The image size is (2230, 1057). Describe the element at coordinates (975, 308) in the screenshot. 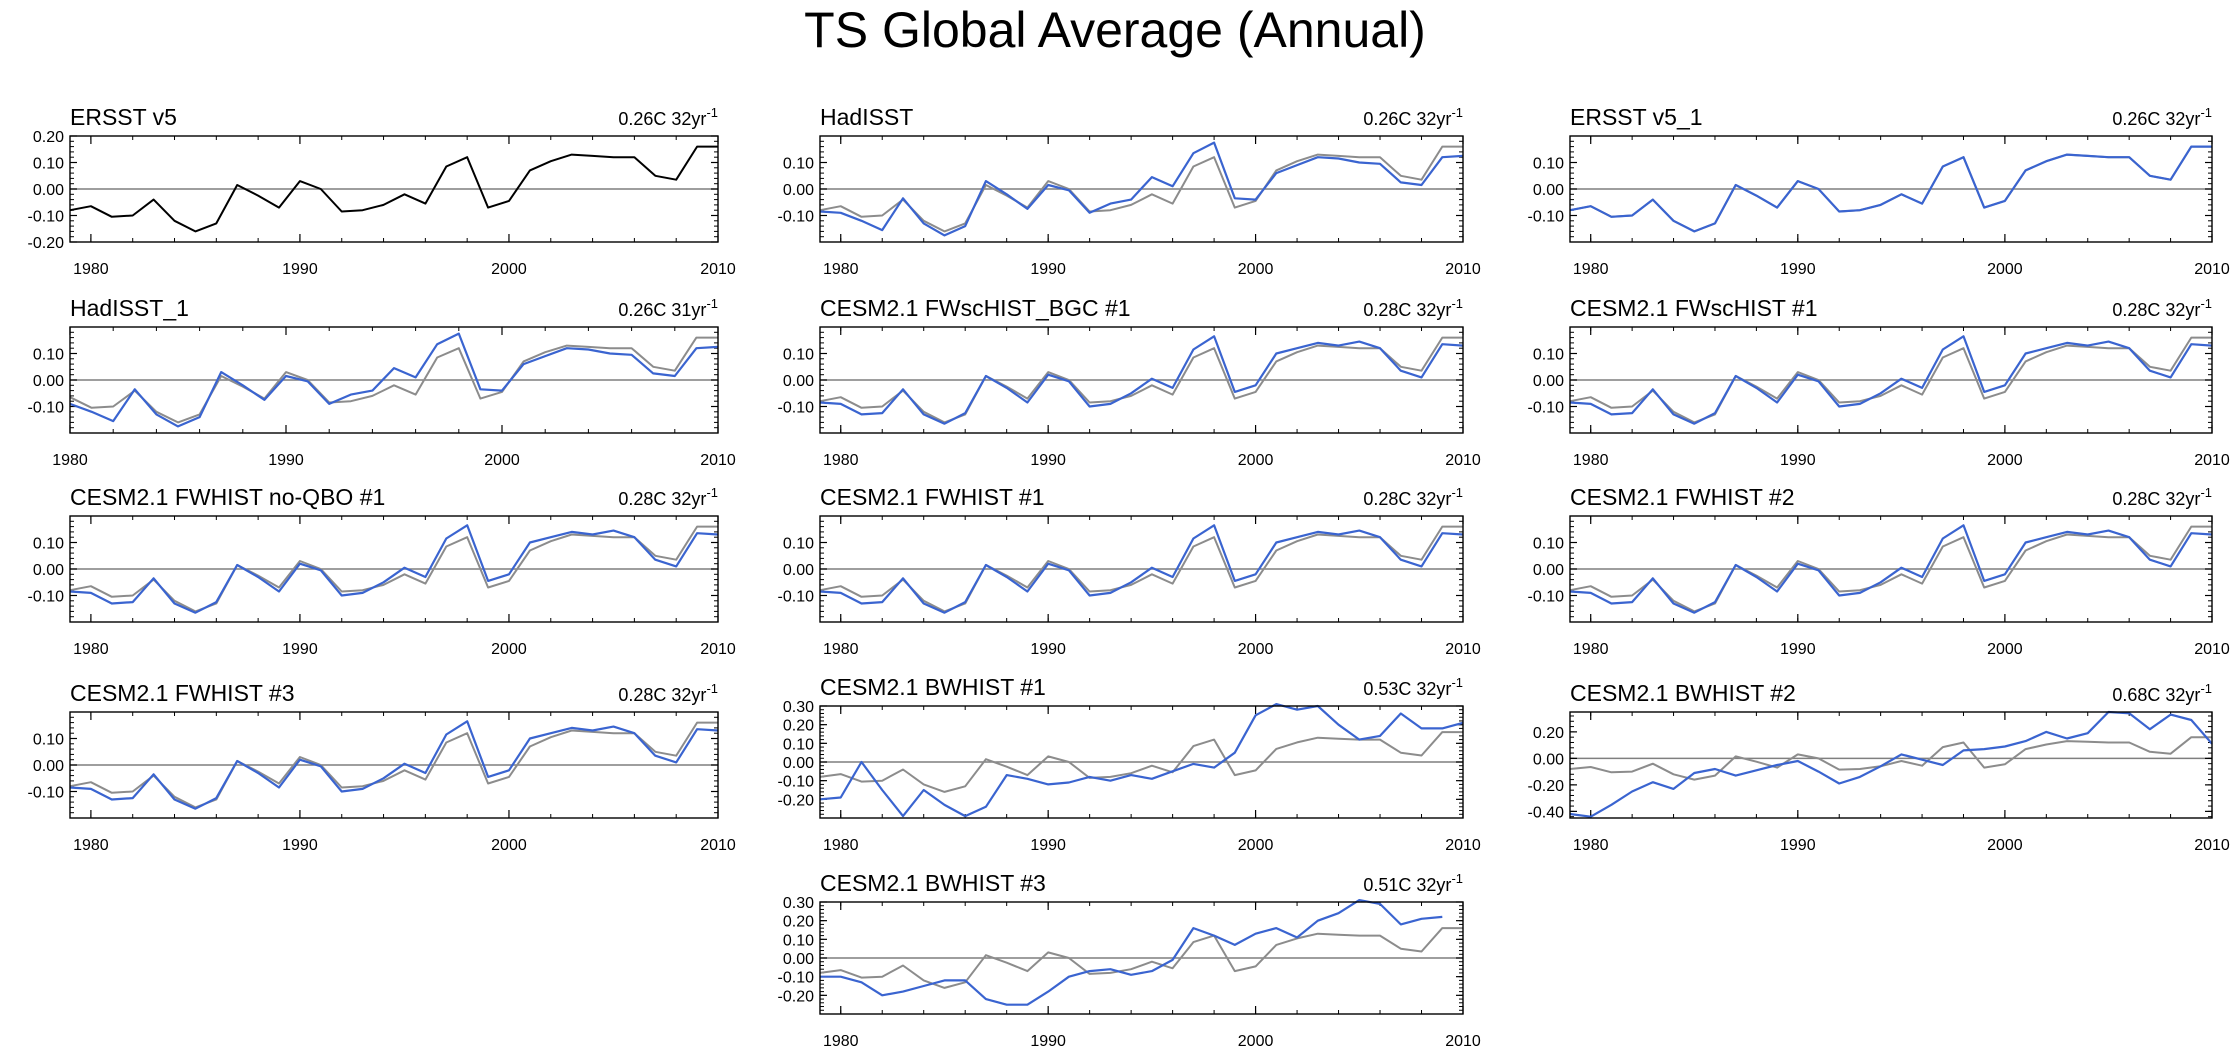

I see `panel-title: CESM2.1 FWscHIST_BGC #1` at that location.